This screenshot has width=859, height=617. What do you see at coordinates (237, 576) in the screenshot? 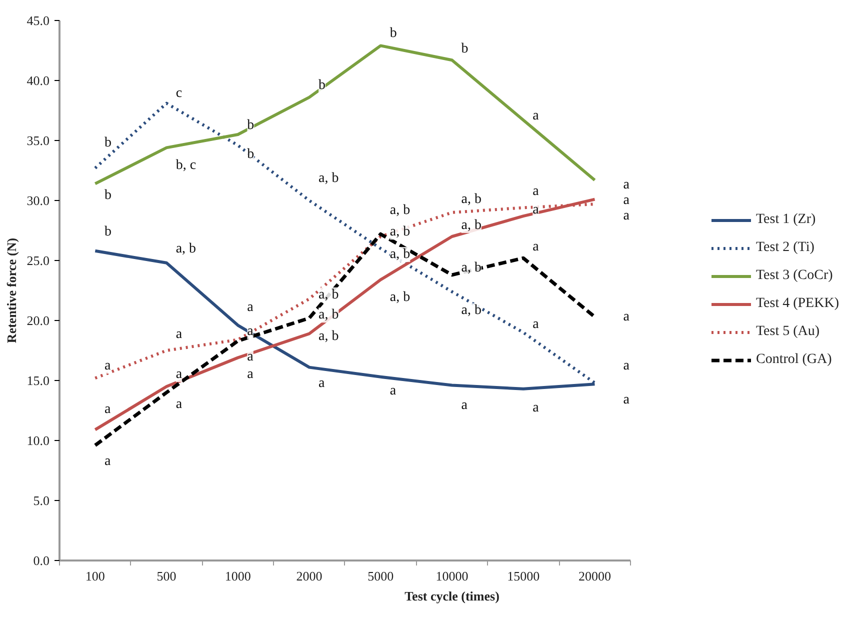
I see `x-tick-label: 1000` at bounding box center [237, 576].